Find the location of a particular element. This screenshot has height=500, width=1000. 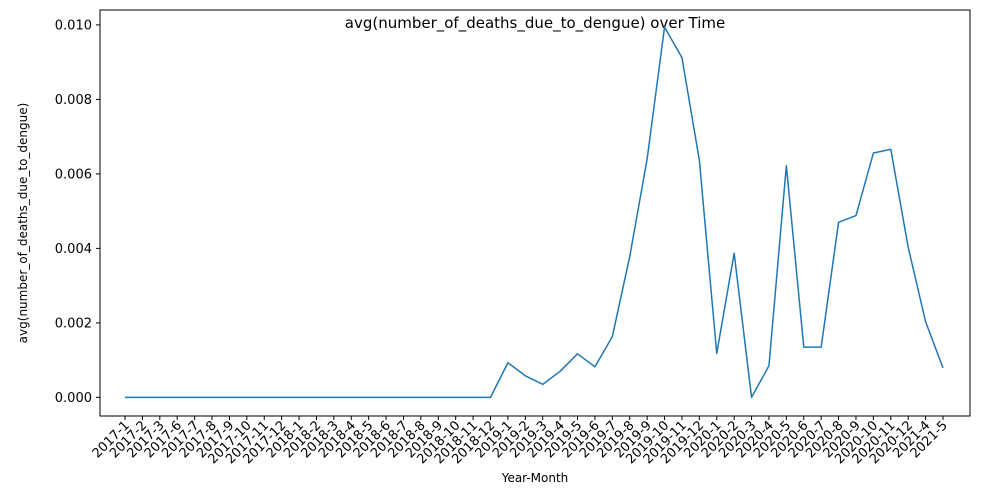

y-axis-label: avg(number_of_deaths_due_to_dengue) is located at coordinates (23, 223).